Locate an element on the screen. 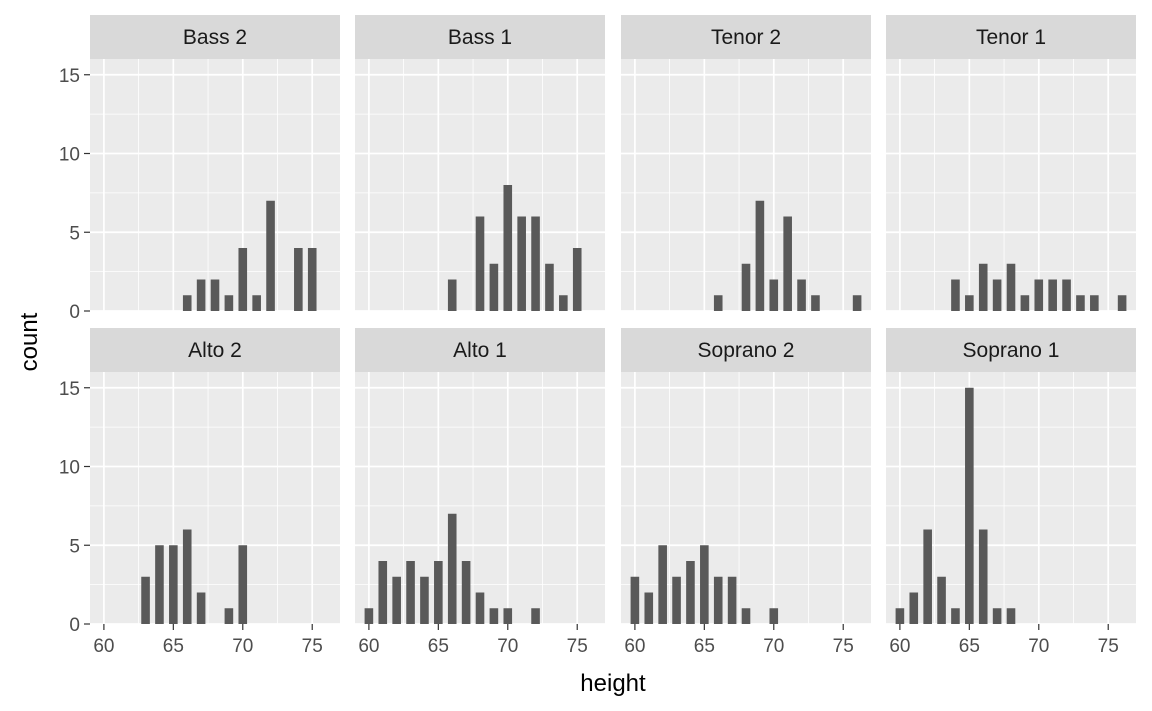  facet-bass-1: Bass 1 is located at coordinates (480, 163).